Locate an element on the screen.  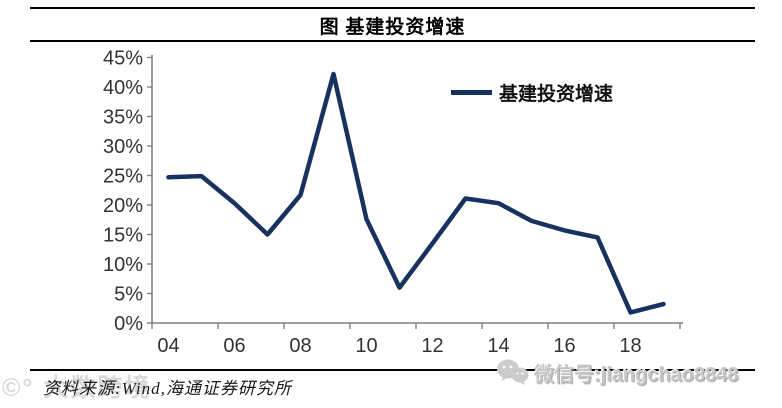
y-tick-label: 35% is located at coordinates (123, 118).